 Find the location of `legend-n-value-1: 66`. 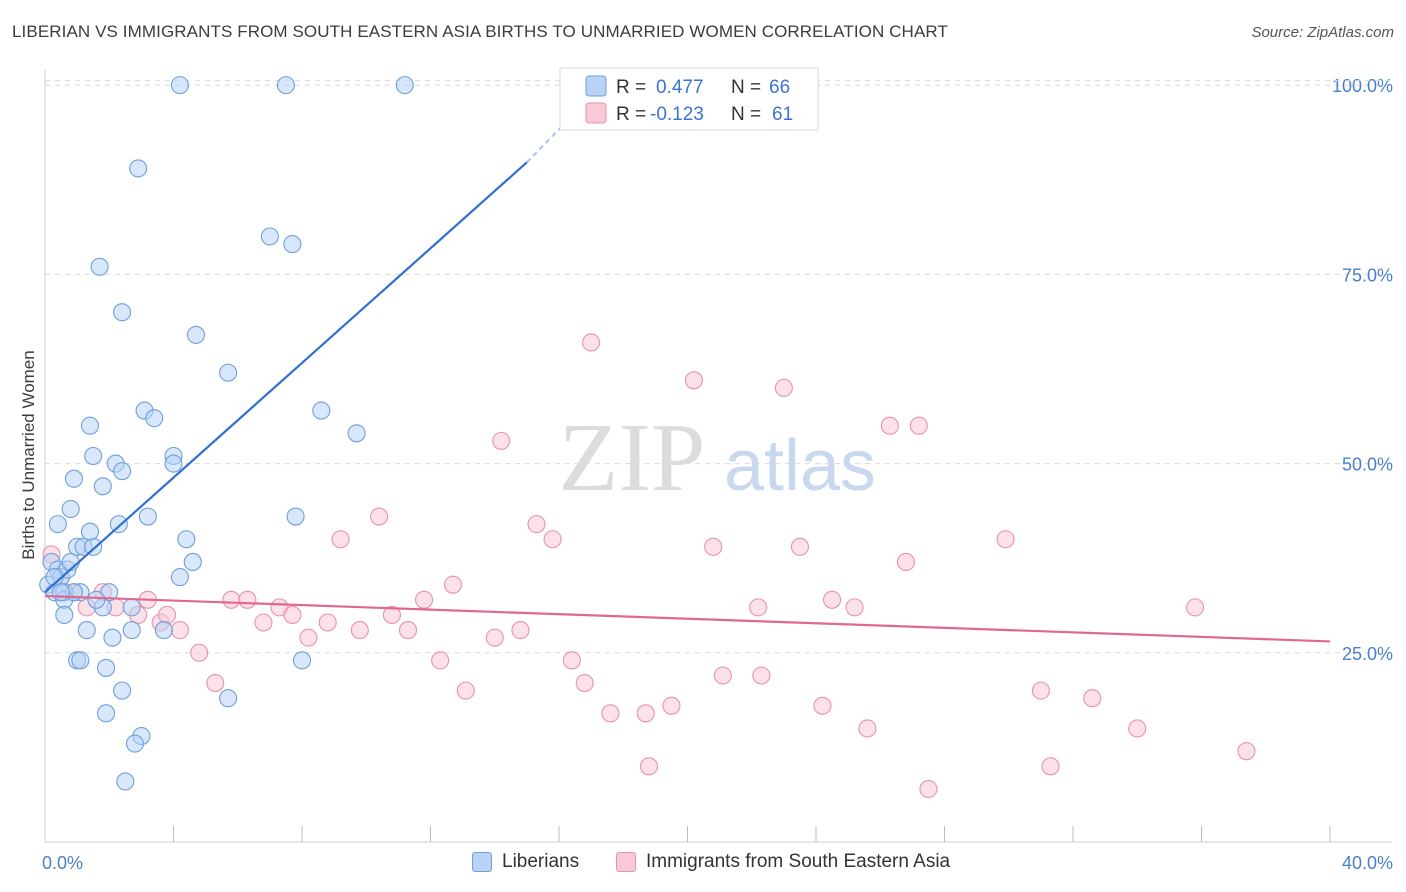

legend-n-value-1: 66 is located at coordinates (779, 87).